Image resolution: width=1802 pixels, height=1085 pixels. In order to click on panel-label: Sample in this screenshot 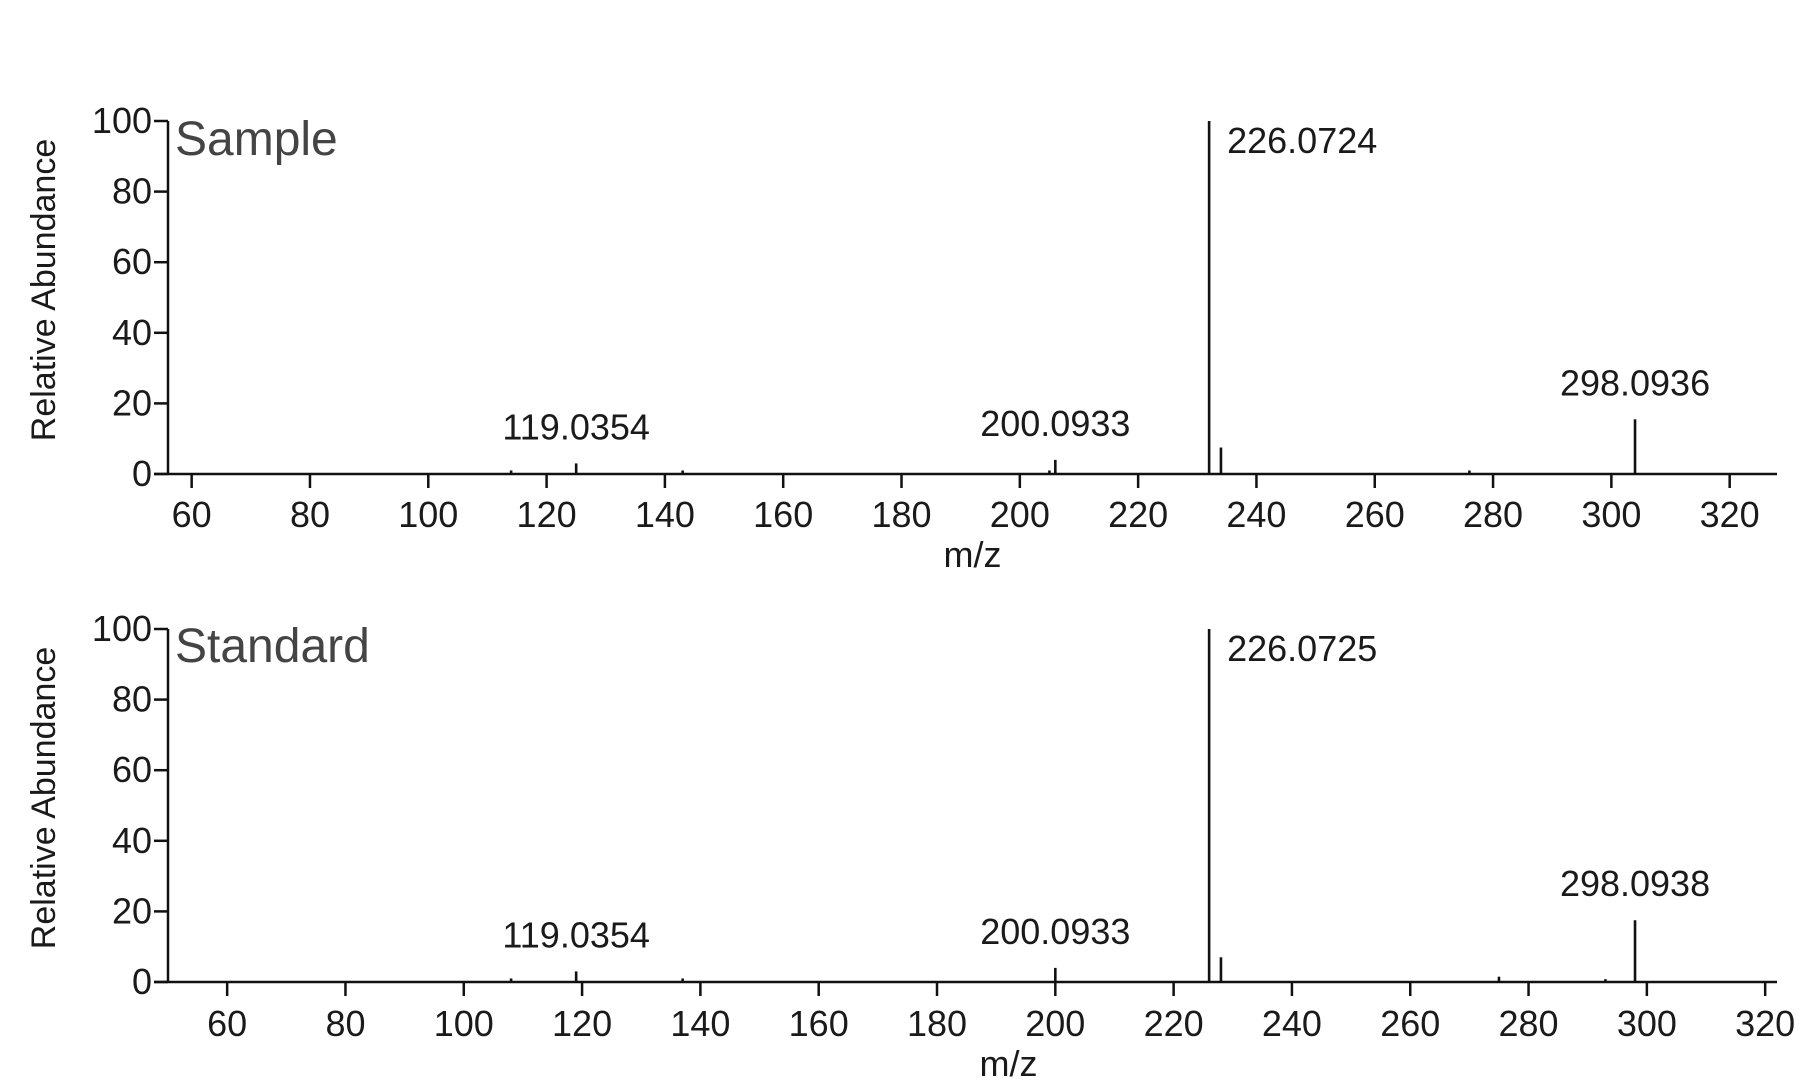, I will do `click(256, 139)`.